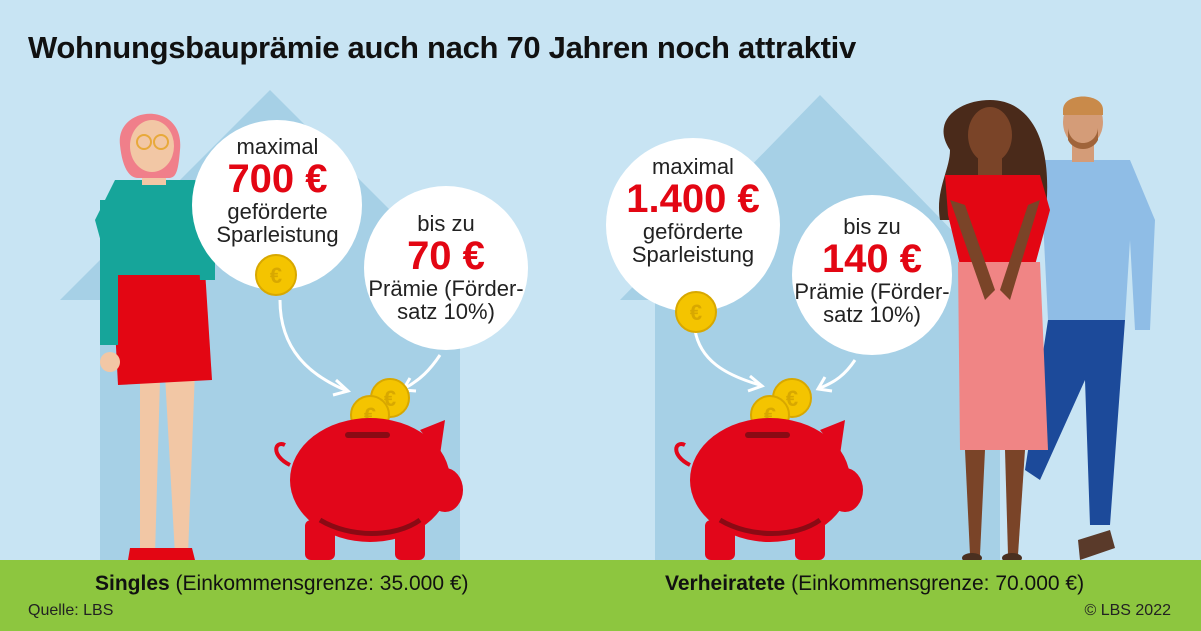  What do you see at coordinates (1127, 610) in the screenshot?
I see `copyright-note: © LBS 2022` at bounding box center [1127, 610].